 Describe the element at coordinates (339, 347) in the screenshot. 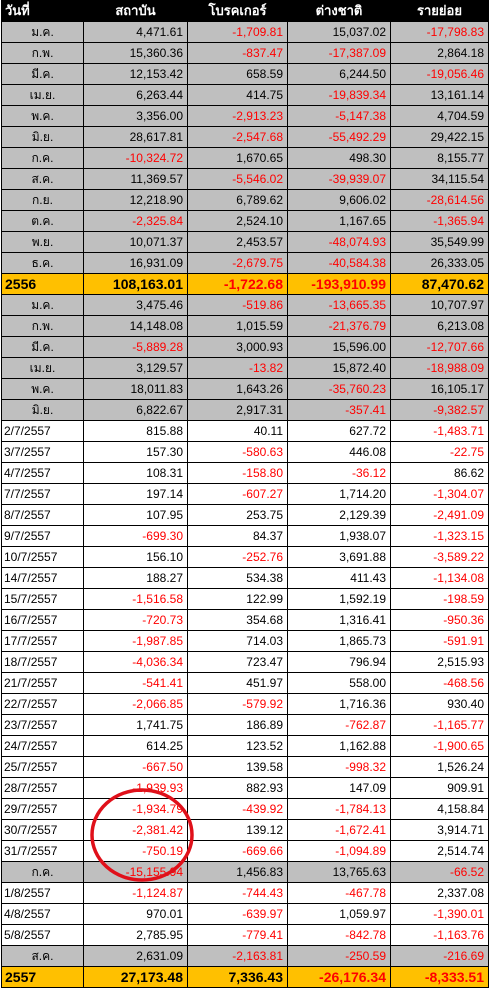

I see `cell-foreign: 15,596.00` at that location.